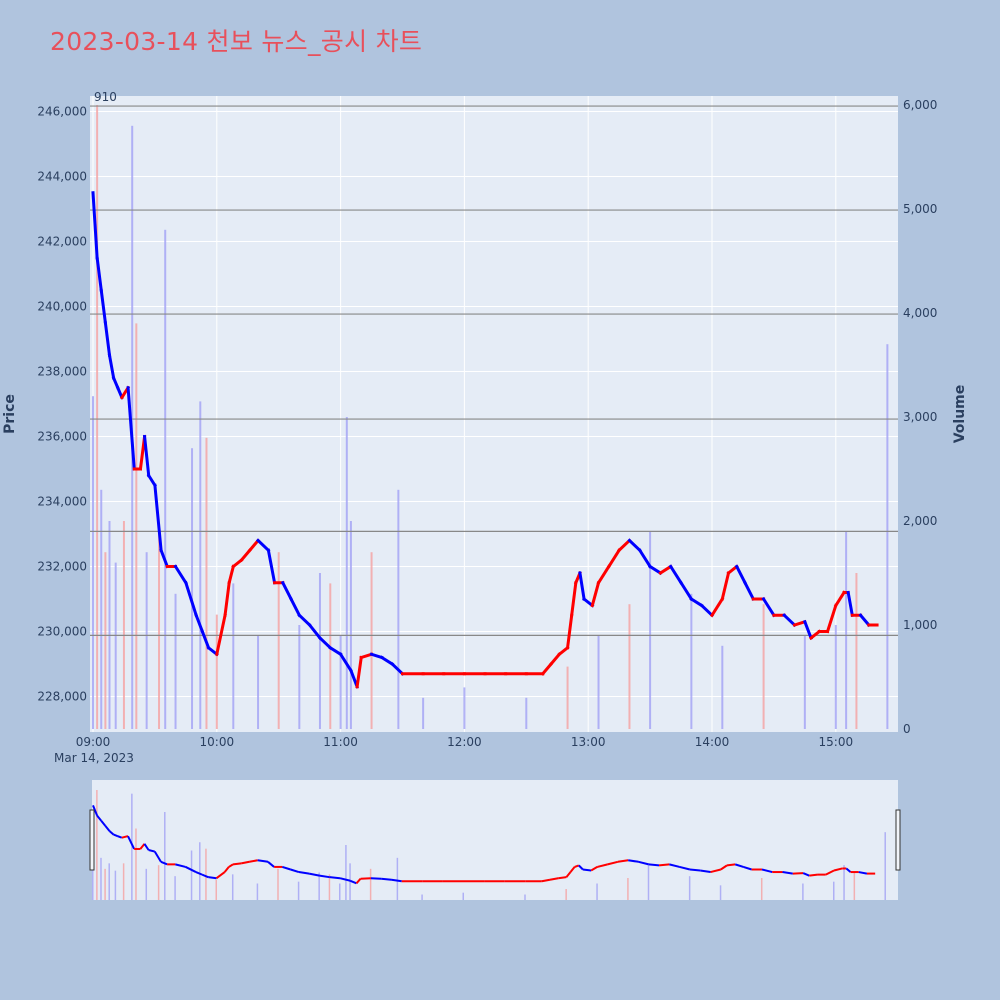  I want to click on range-slider-right-handle, so click(898, 840).